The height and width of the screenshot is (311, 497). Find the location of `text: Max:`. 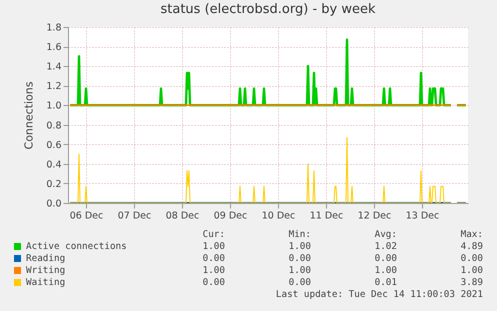

text: Max: is located at coordinates (471, 234).